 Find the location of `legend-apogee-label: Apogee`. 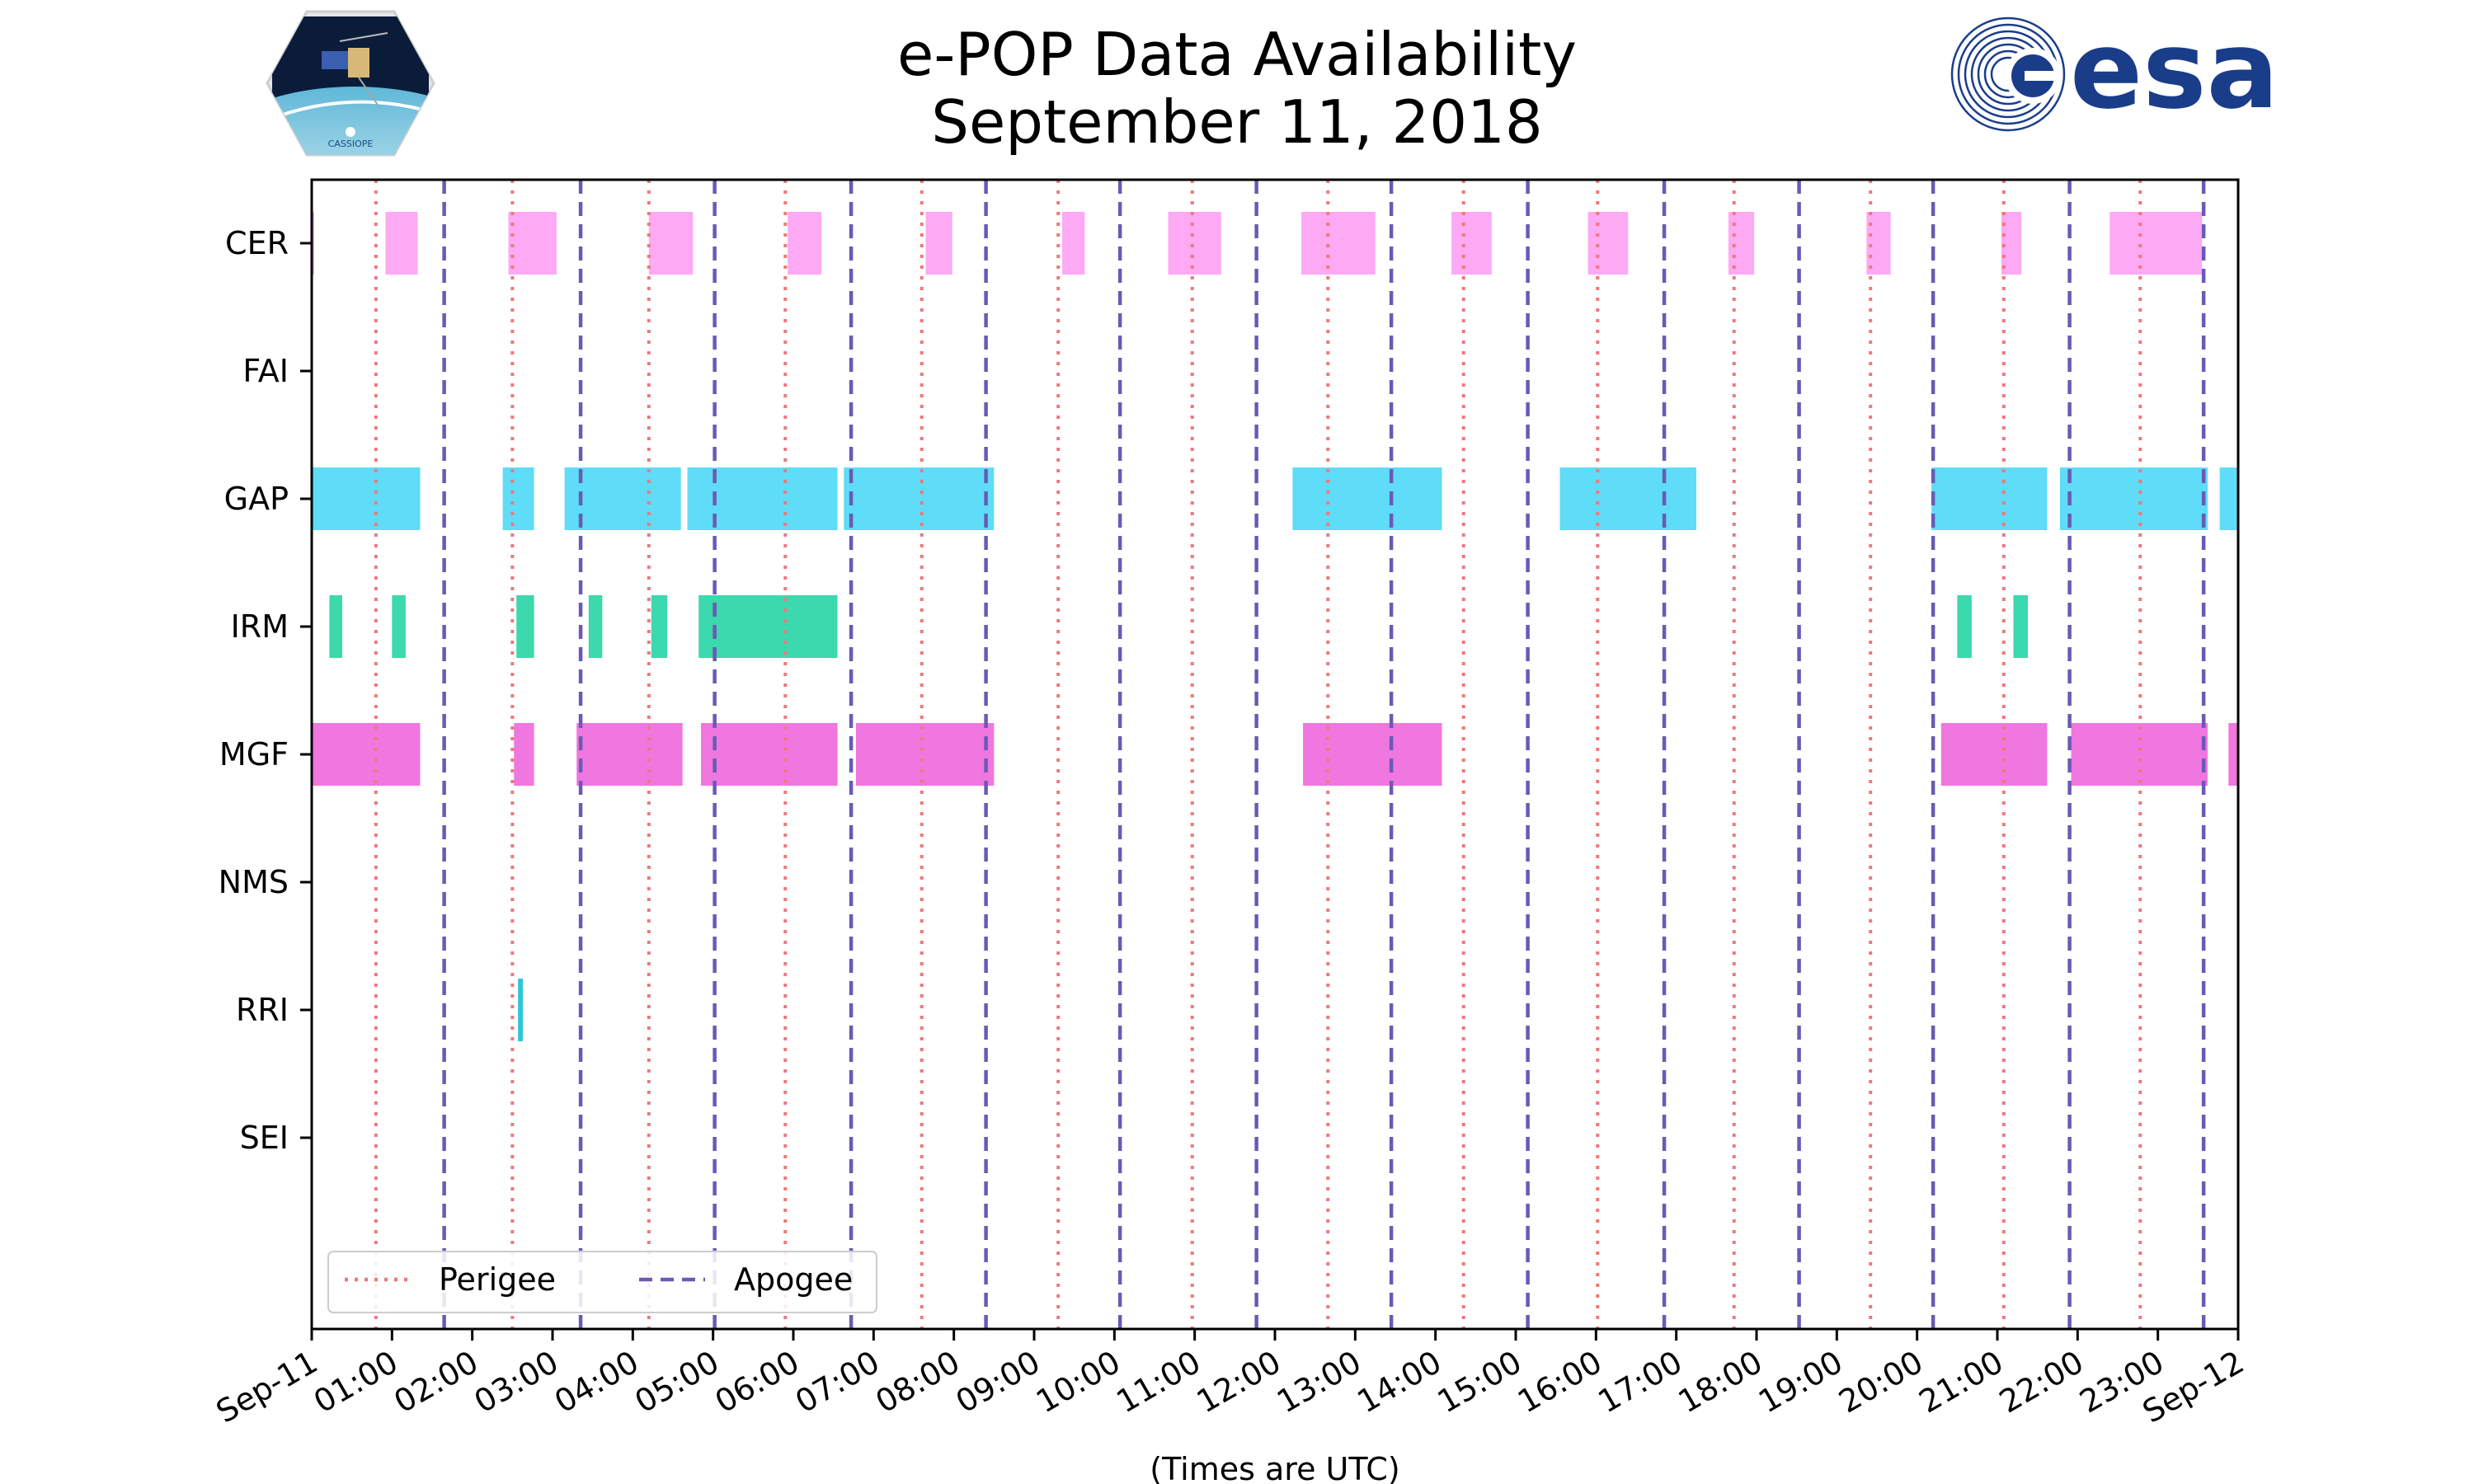

legend-apogee-label: Apogee is located at coordinates (793, 1279).